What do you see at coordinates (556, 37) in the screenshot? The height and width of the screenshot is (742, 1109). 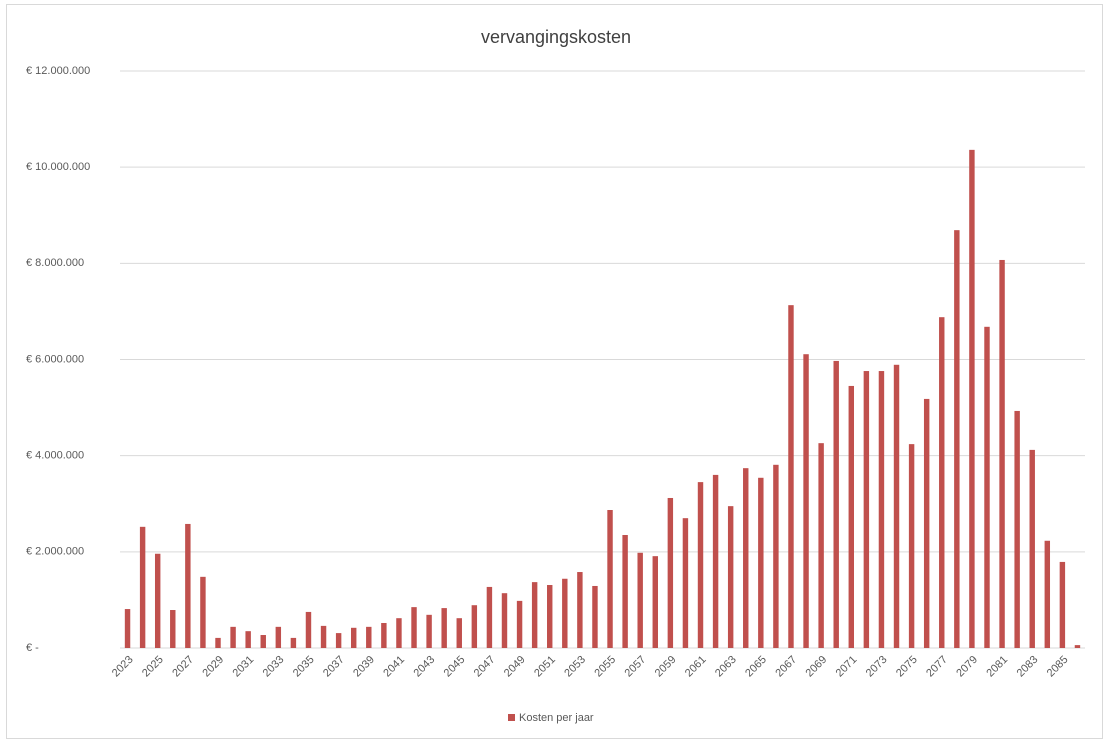 I see `chart-title: vervangingskosten` at bounding box center [556, 37].